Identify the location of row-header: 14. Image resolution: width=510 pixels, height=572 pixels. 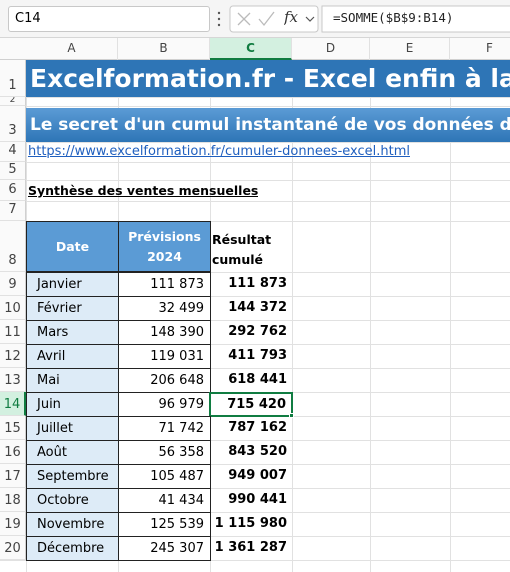
(13, 404).